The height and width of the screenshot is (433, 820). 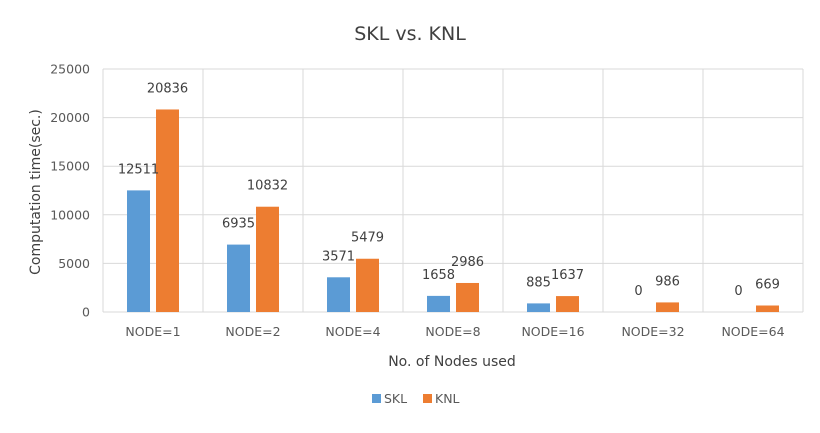 What do you see at coordinates (767, 284) in the screenshot?
I see `data-label: 669` at bounding box center [767, 284].